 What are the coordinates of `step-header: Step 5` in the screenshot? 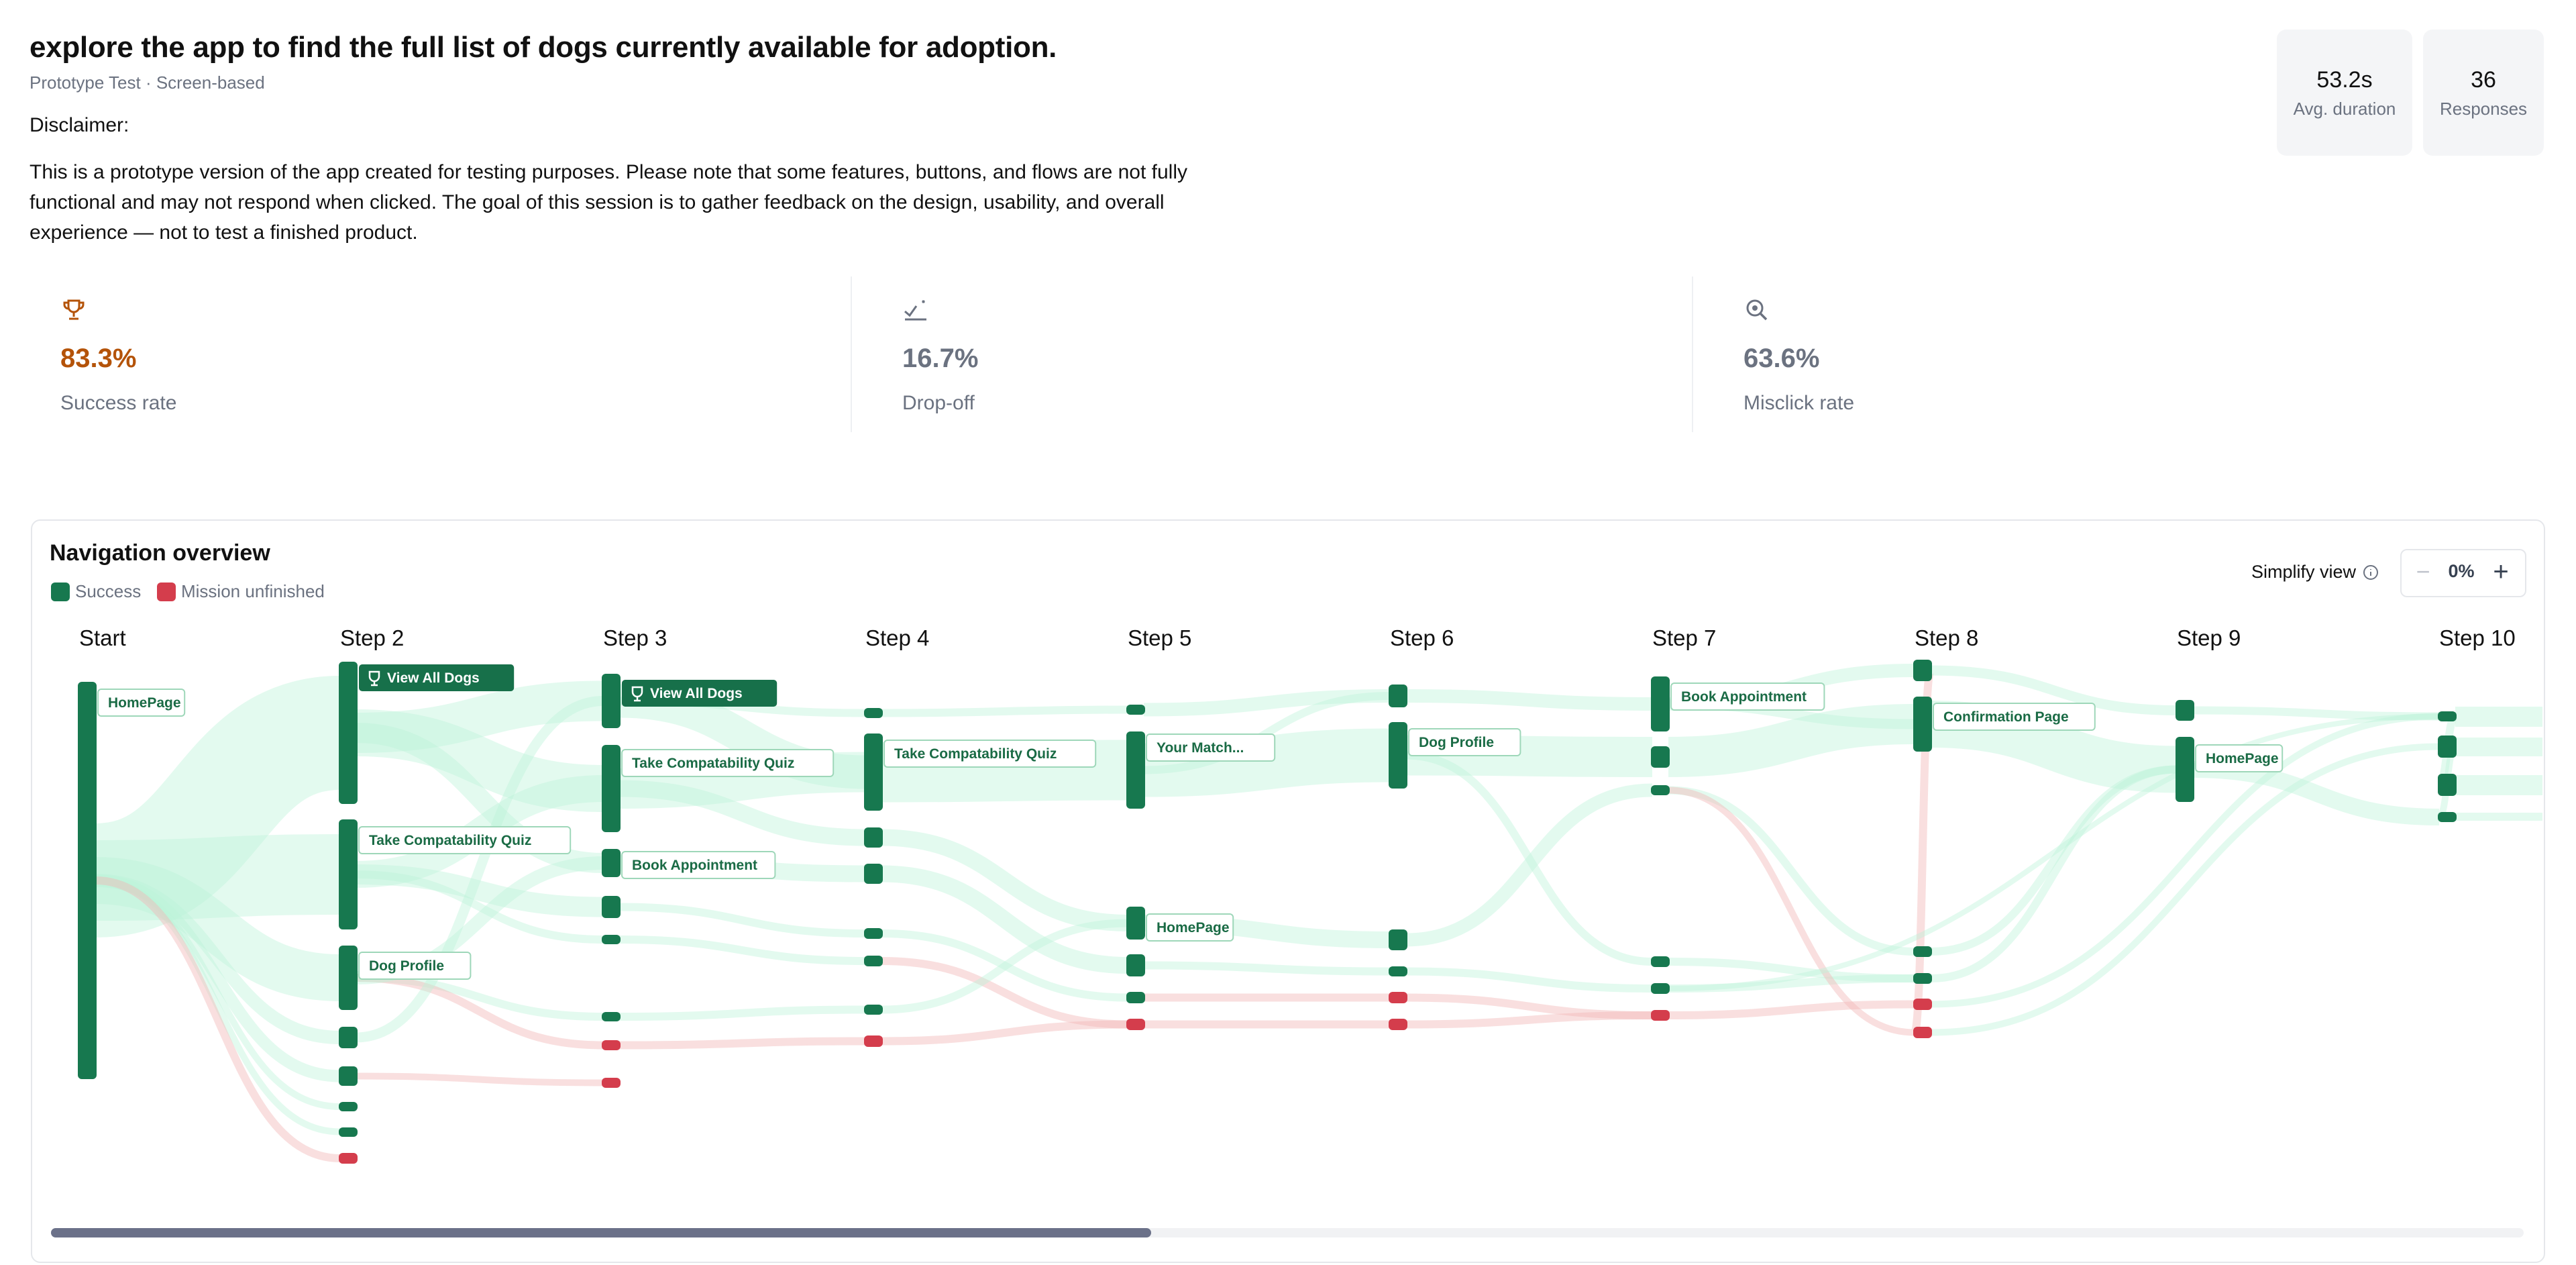 It's located at (1159, 637).